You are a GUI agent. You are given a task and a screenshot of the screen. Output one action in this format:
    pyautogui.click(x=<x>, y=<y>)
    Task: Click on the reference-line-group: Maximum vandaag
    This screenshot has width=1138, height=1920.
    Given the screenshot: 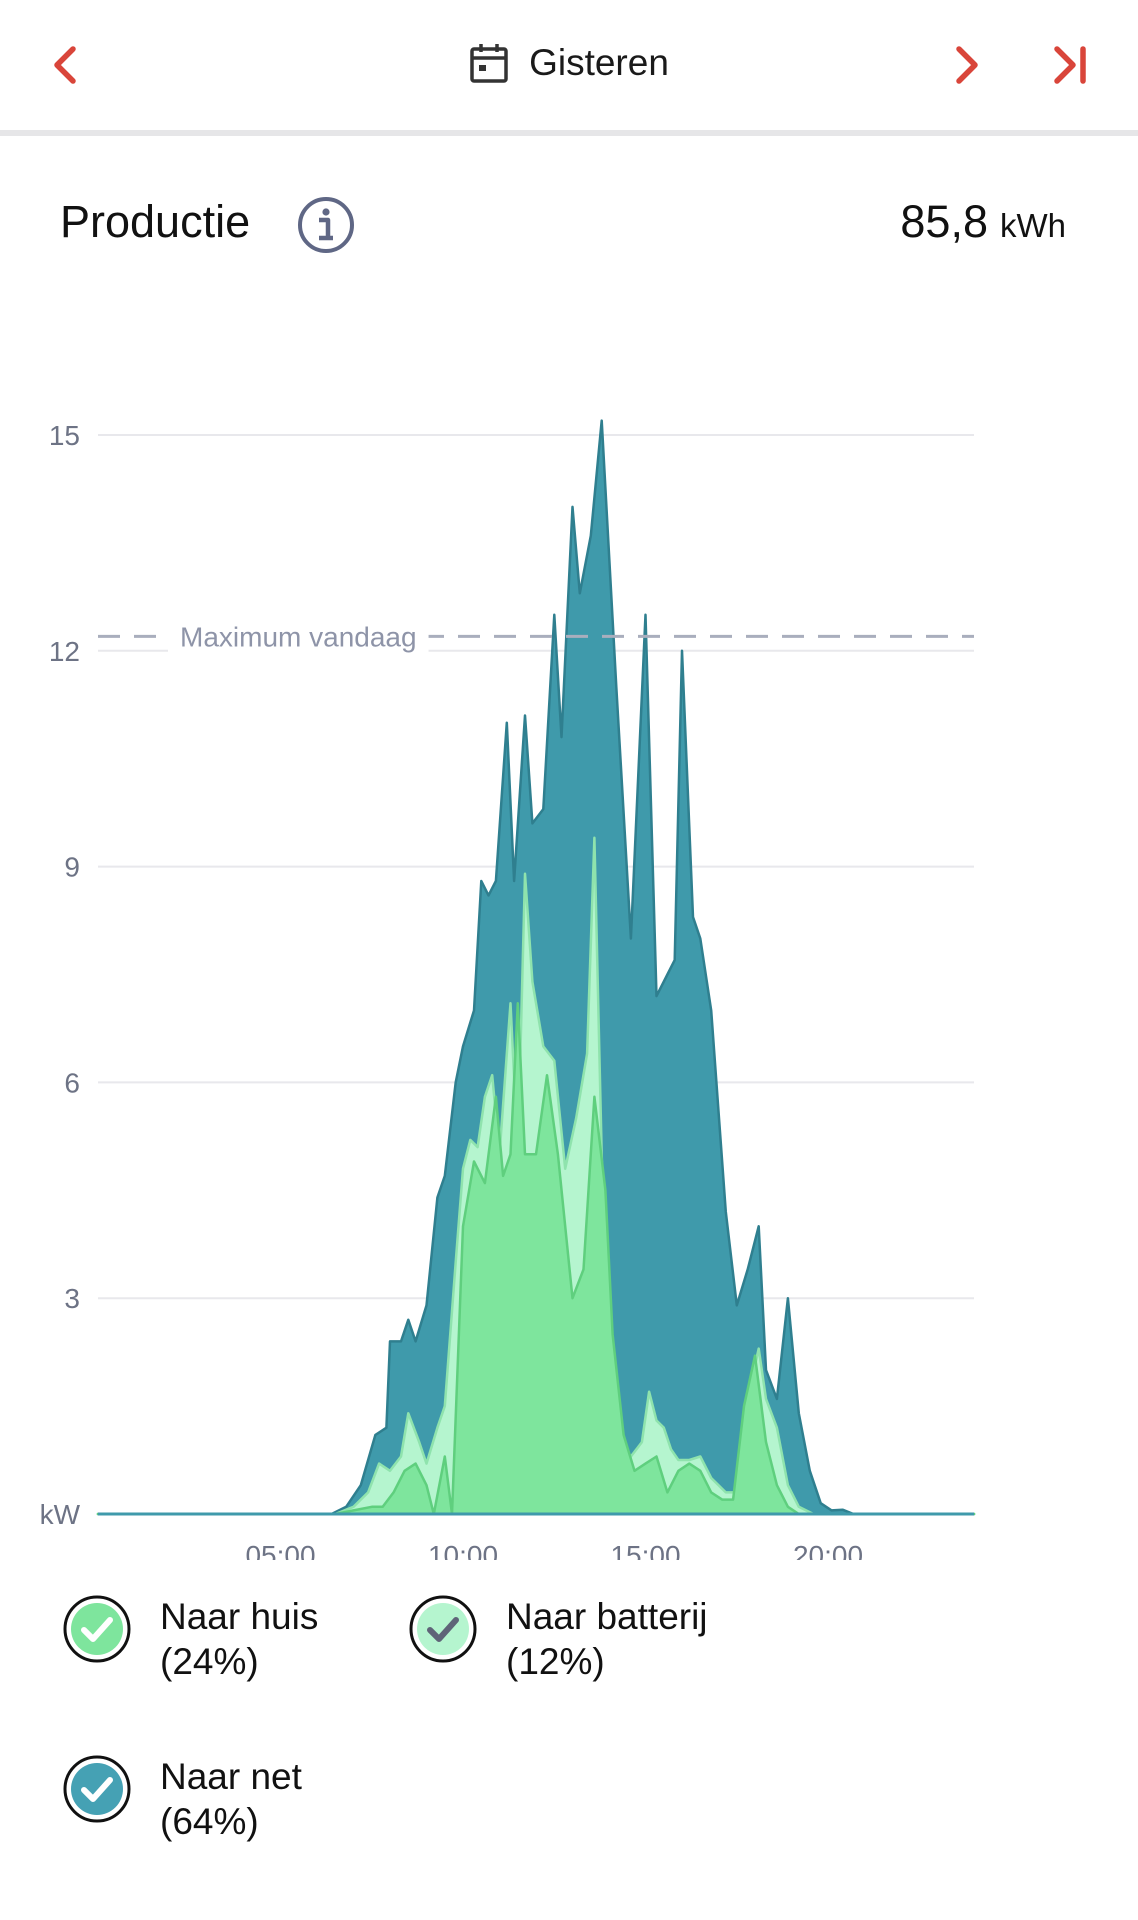 What is the action you would take?
    pyautogui.click(x=536, y=634)
    